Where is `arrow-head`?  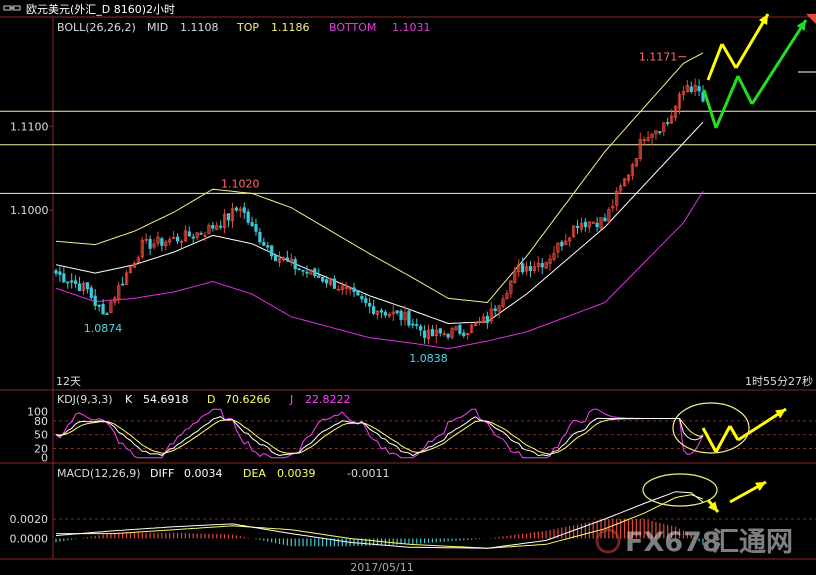 arrow-head is located at coordinates (760, 486).